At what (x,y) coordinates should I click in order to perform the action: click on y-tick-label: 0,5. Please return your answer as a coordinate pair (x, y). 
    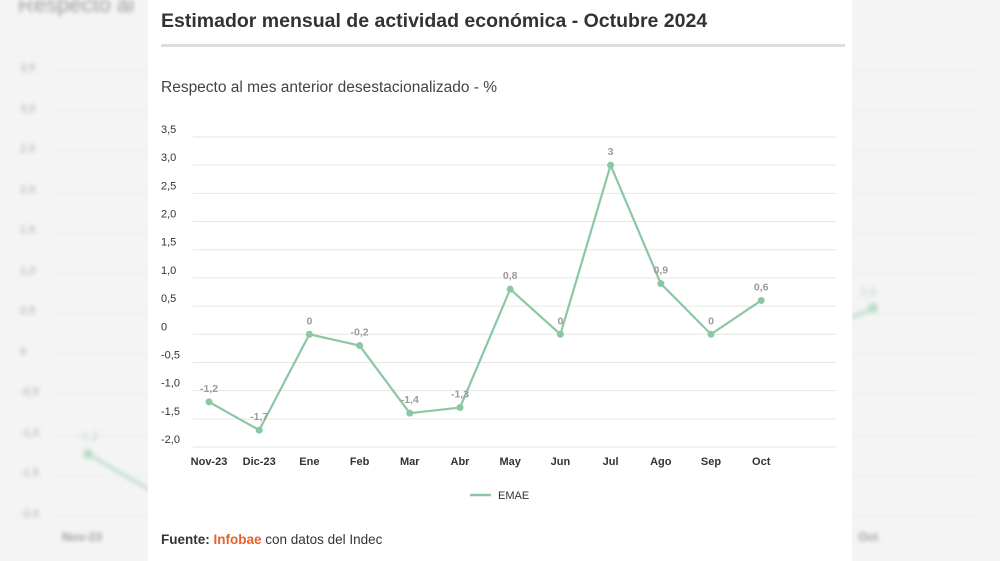
    Looking at the image, I should click on (168, 299).